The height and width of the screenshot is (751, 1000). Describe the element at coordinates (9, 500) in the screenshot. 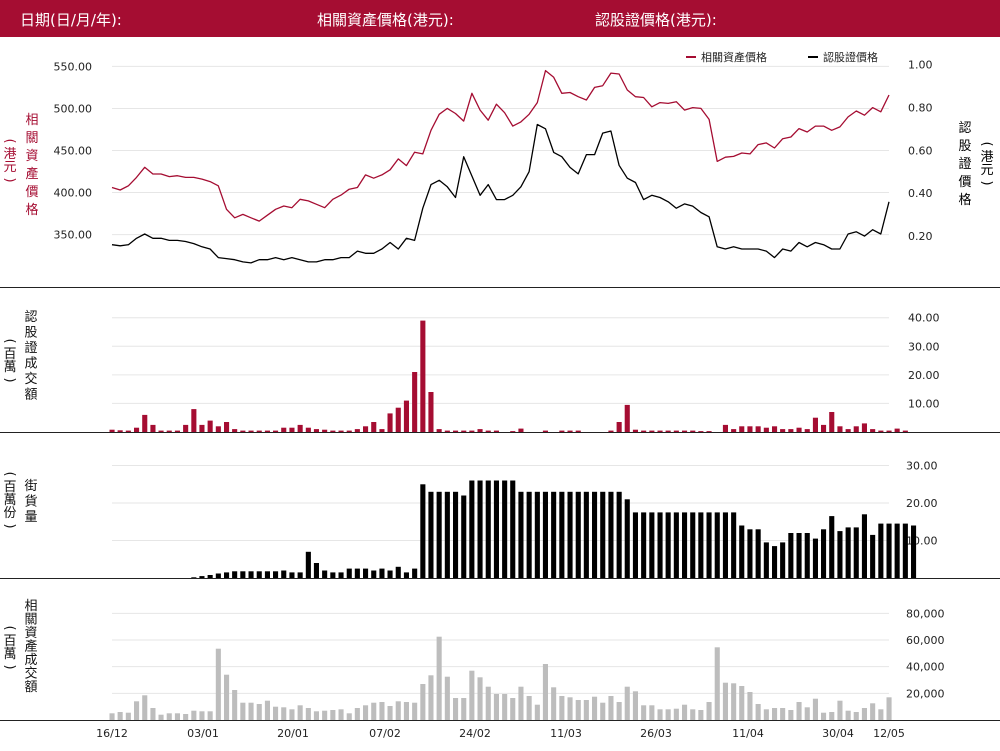

I see `bar-axis-unit-char: 萬` at that location.